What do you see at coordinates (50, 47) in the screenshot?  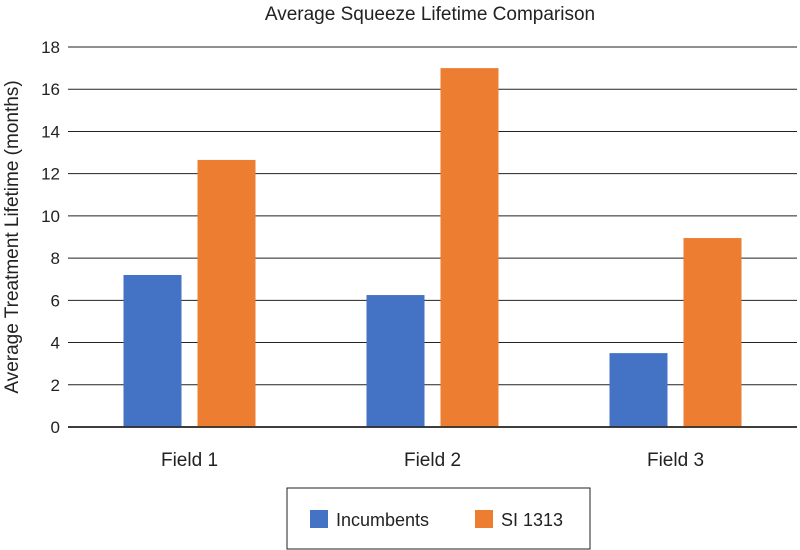 I see `y-tick-label-18: 18` at bounding box center [50, 47].